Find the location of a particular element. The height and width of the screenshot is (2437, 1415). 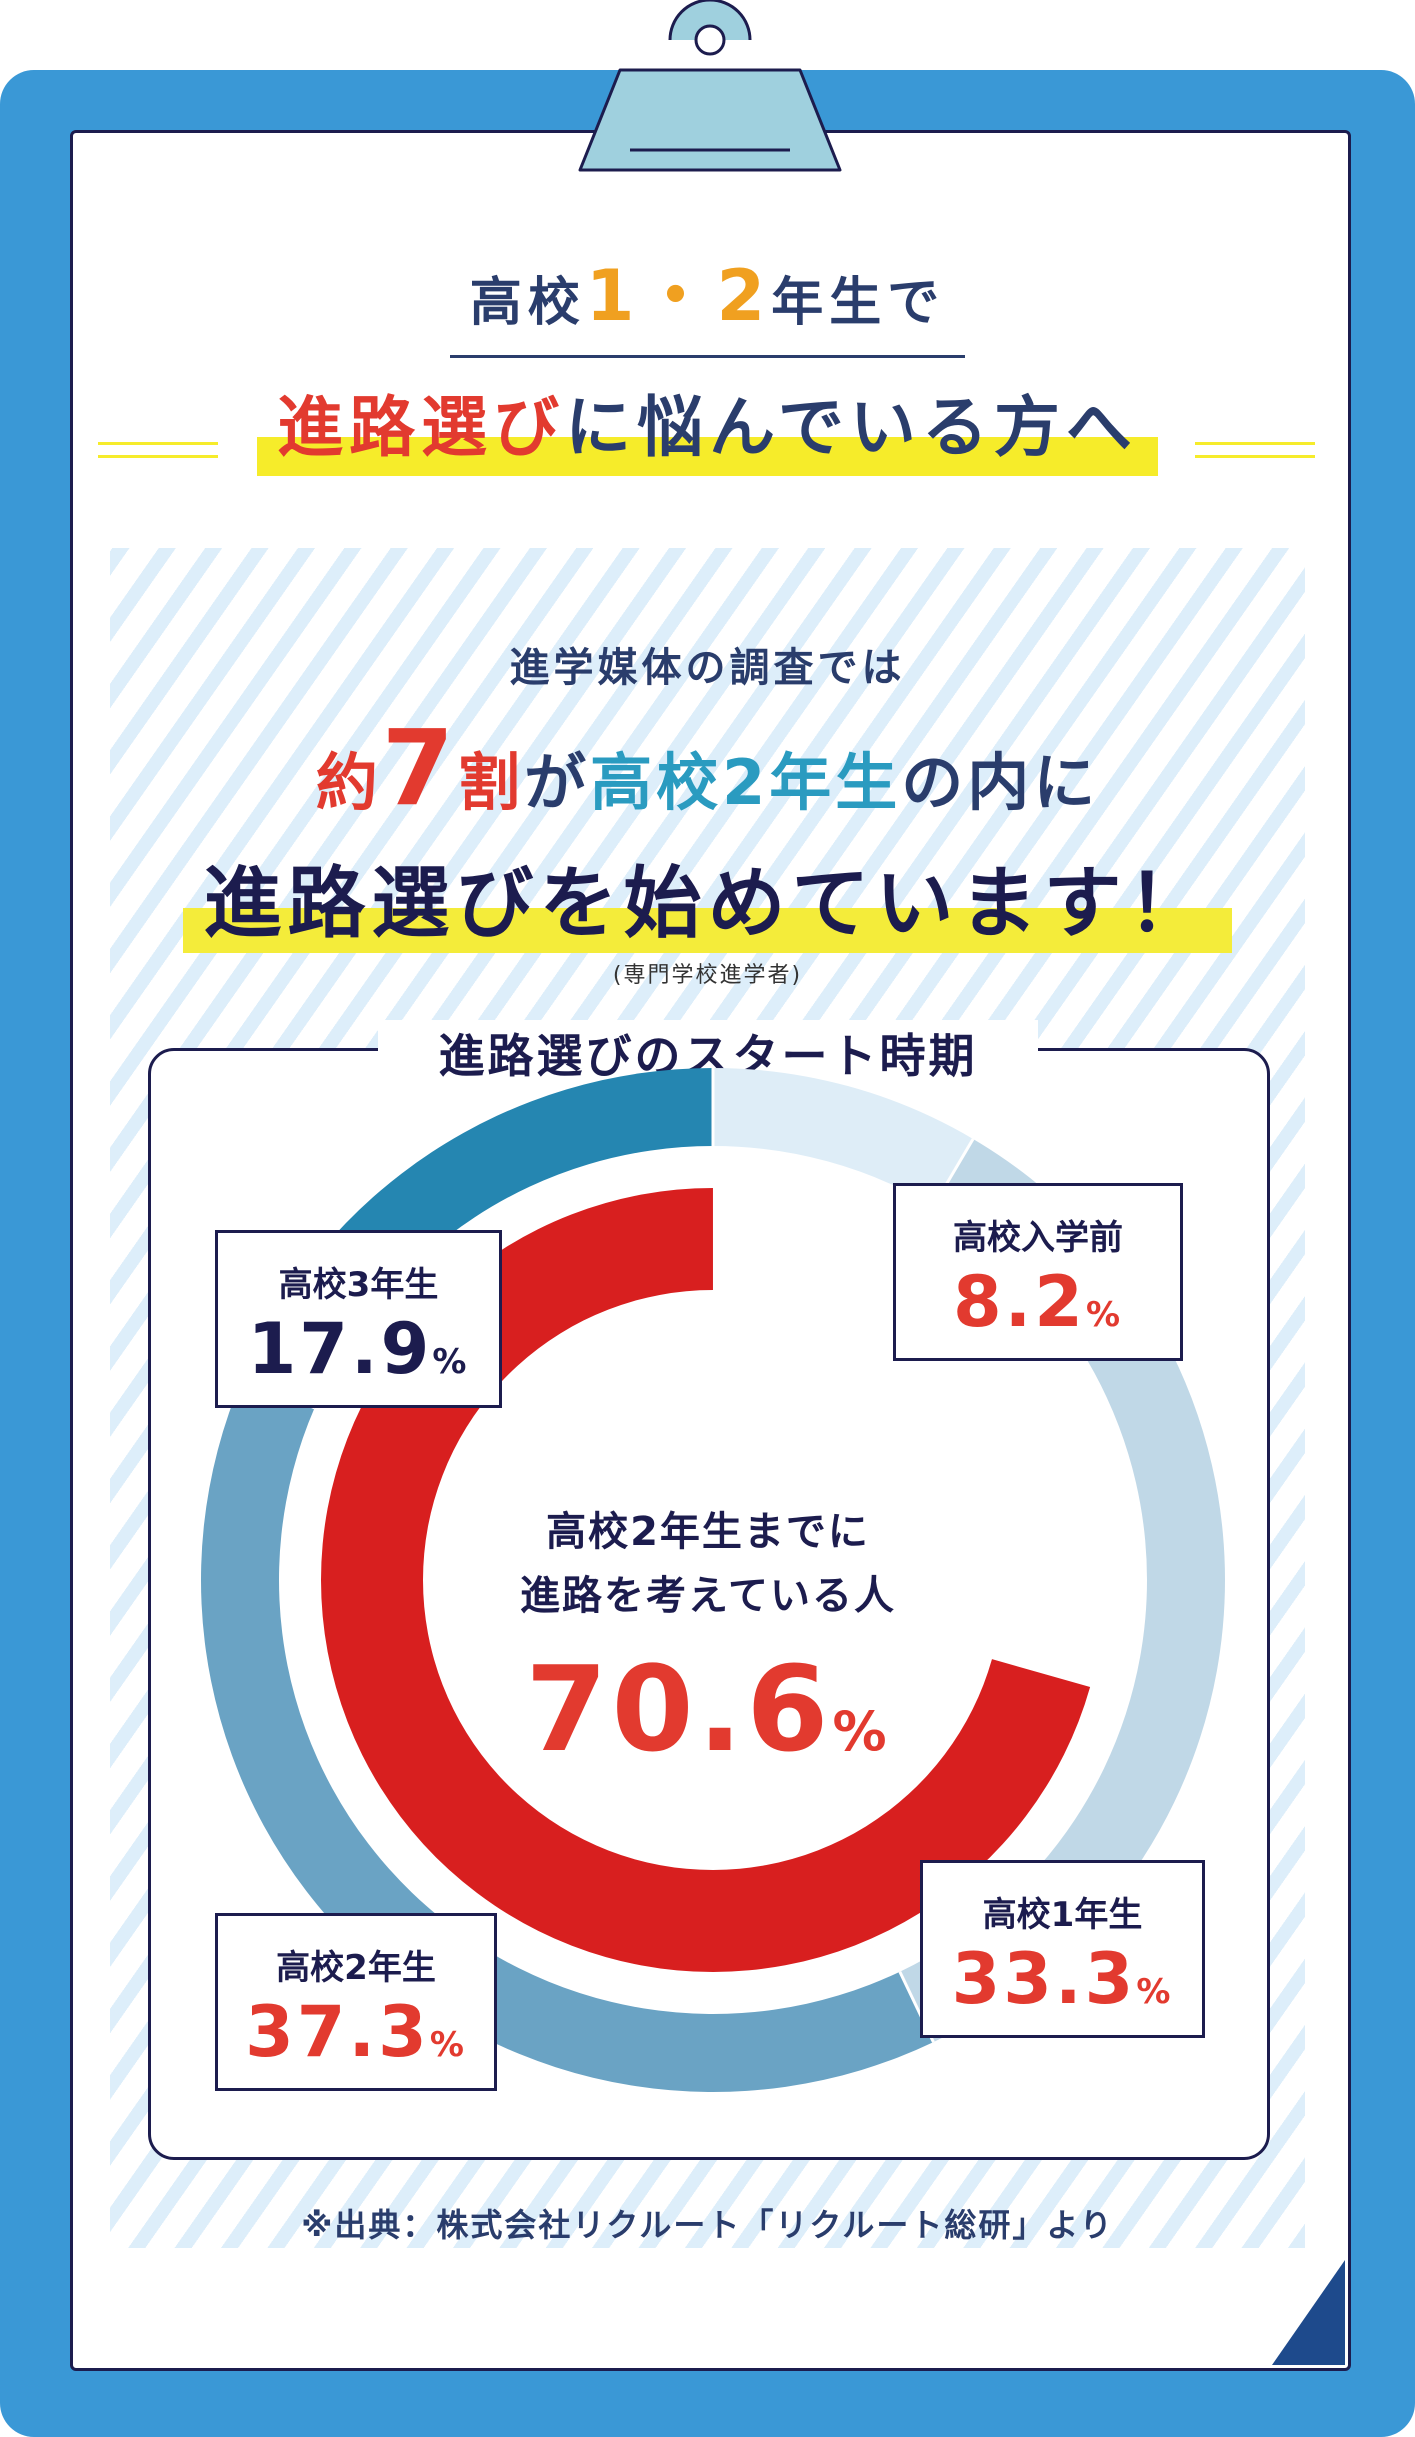

heading-line1: 高校1・2年生で is located at coordinates (707, 299).